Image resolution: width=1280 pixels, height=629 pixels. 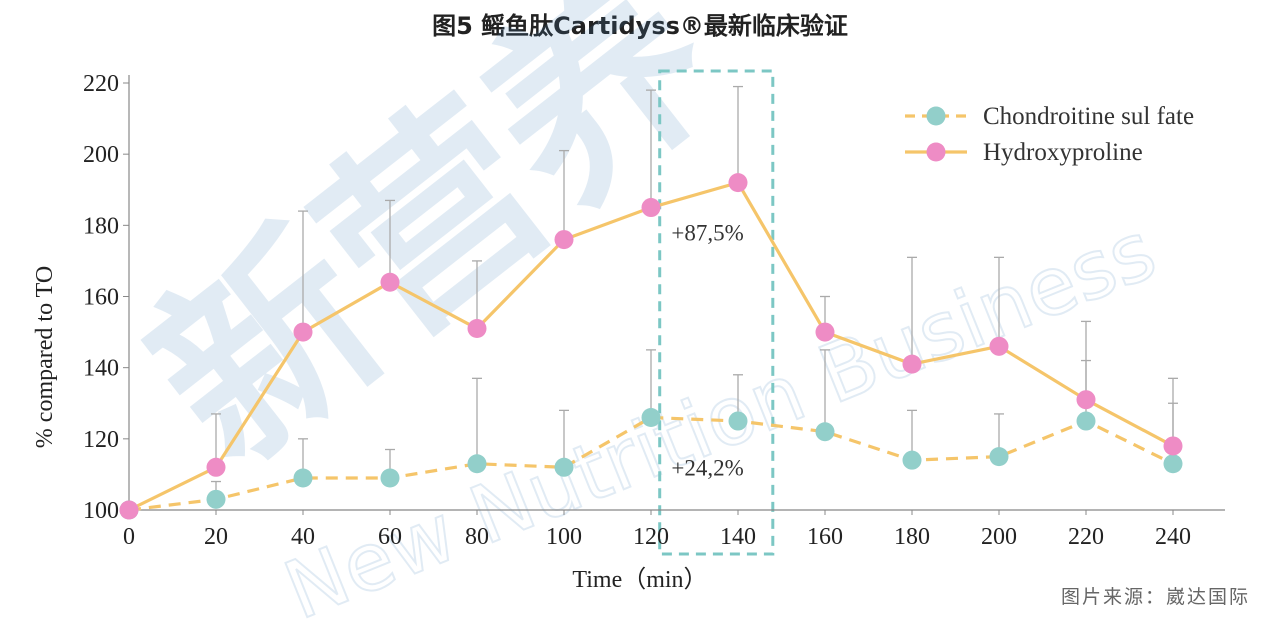 What do you see at coordinates (101, 84) in the screenshot?
I see `y-tick-label: 220` at bounding box center [101, 84].